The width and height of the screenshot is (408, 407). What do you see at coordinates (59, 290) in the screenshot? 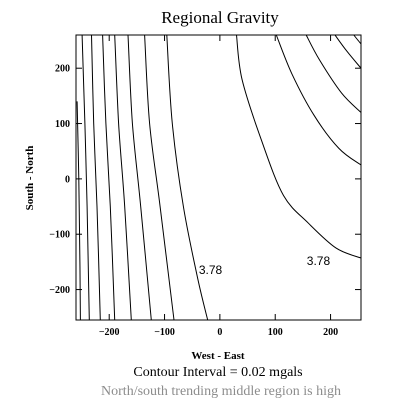
I see `y-tick-label: −200` at bounding box center [59, 290].